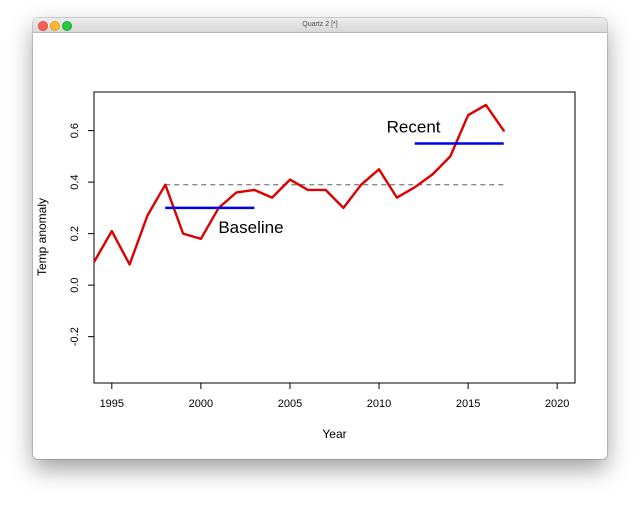  Describe the element at coordinates (379, 404) in the screenshot. I see `x-tick-label: 2010` at that location.